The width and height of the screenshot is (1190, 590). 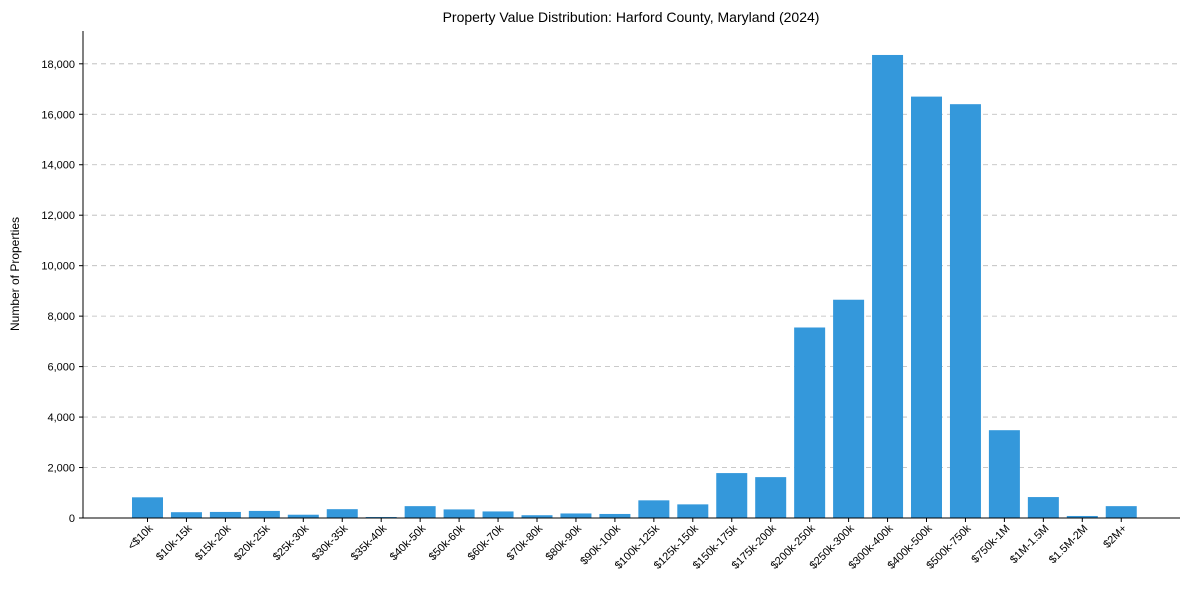 What do you see at coordinates (72, 519) in the screenshot?
I see `y-tick-label: 0` at bounding box center [72, 519].